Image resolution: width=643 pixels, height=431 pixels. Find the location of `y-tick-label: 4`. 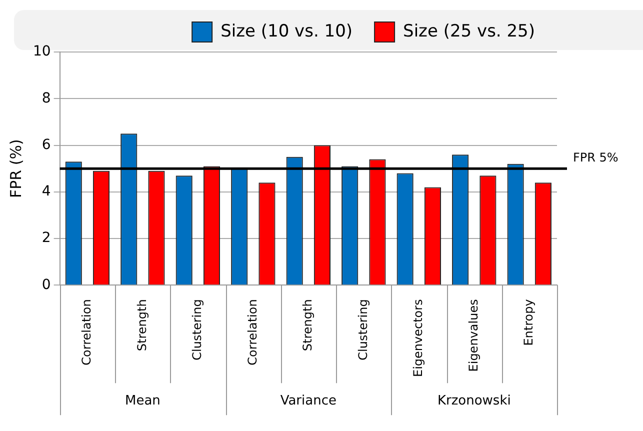

y-tick-label: 4 is located at coordinates (46, 192).